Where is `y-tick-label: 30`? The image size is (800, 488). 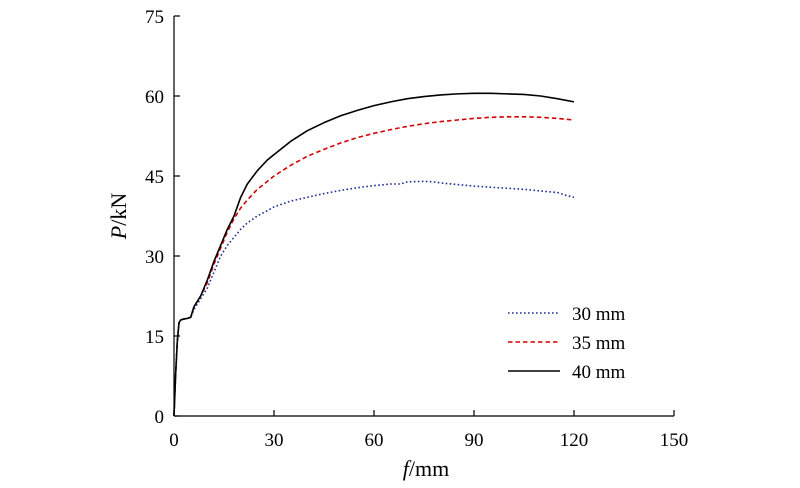 y-tick-label: 30 is located at coordinates (154, 257).